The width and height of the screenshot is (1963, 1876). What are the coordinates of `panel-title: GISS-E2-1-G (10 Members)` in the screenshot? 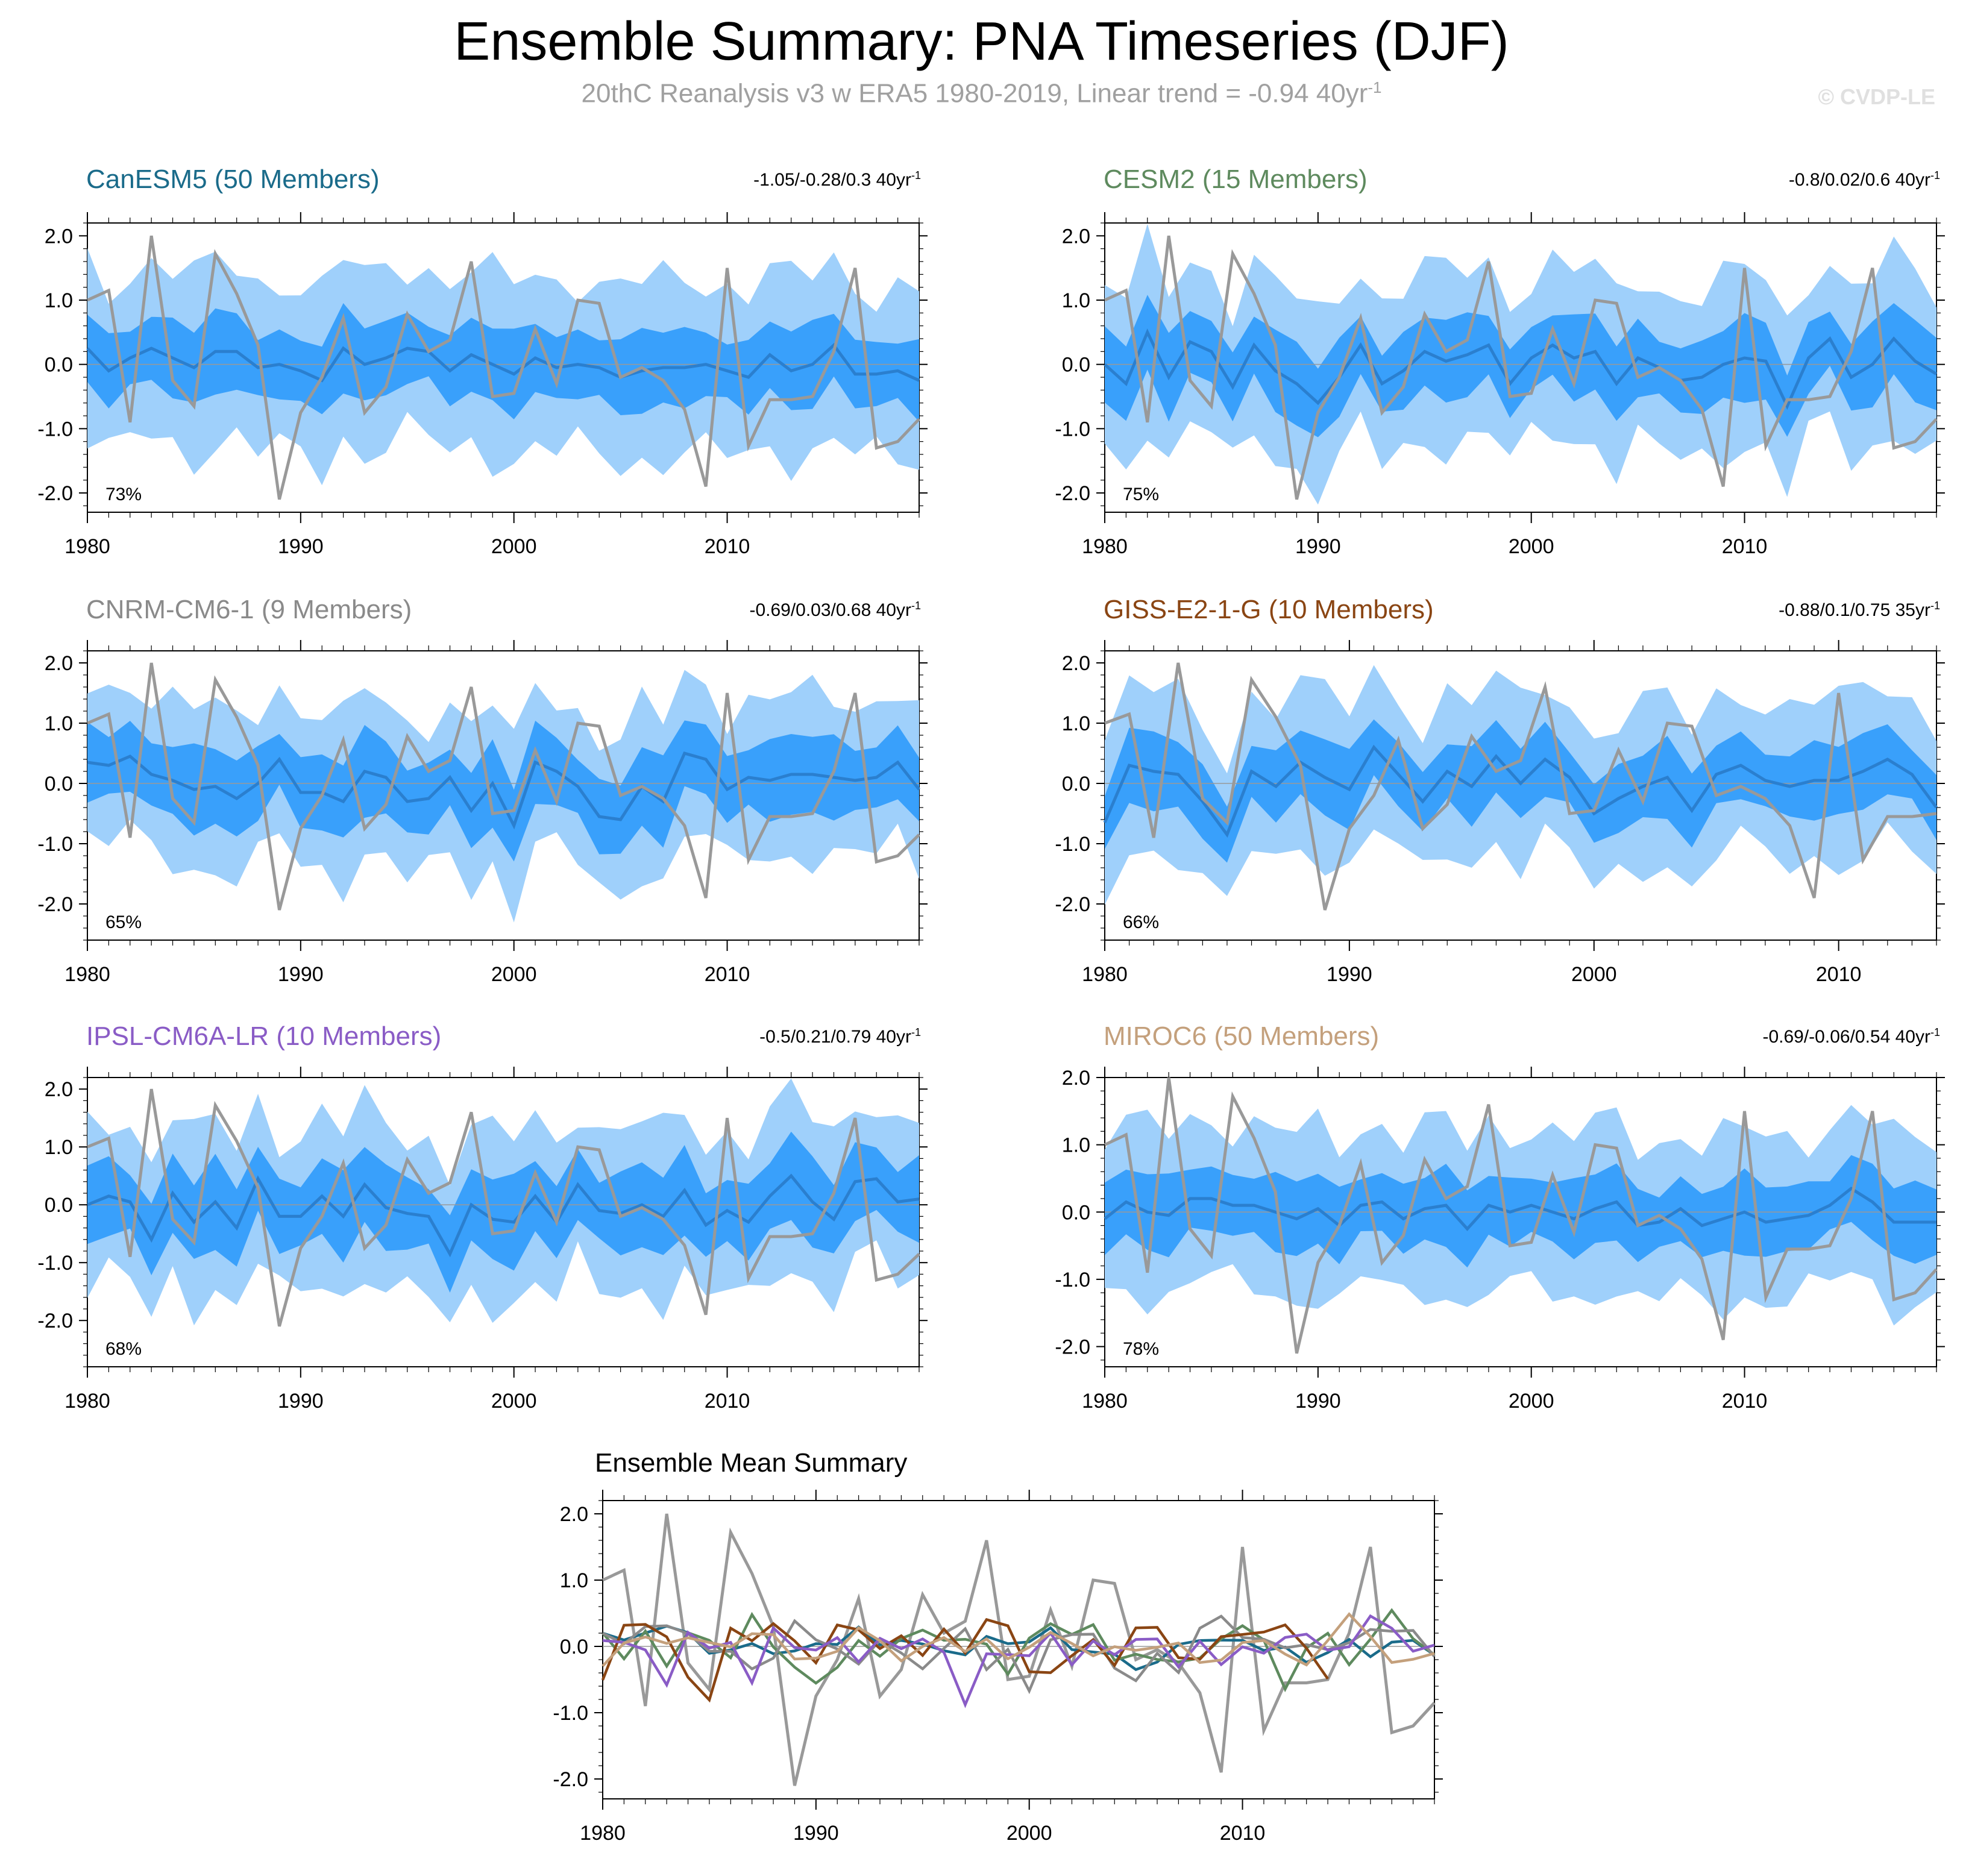 It's located at (1269, 609).